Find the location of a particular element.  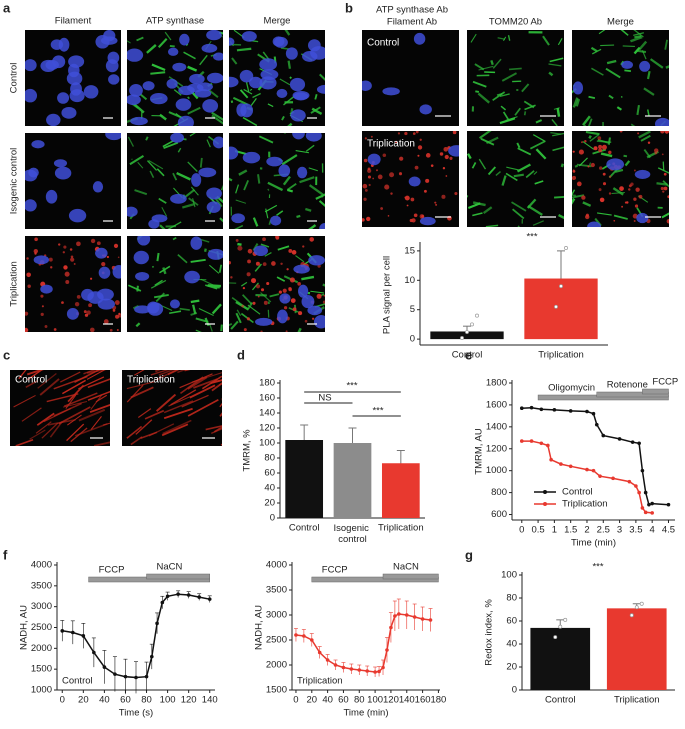

panel-letter: g is located at coordinates (469, 554).